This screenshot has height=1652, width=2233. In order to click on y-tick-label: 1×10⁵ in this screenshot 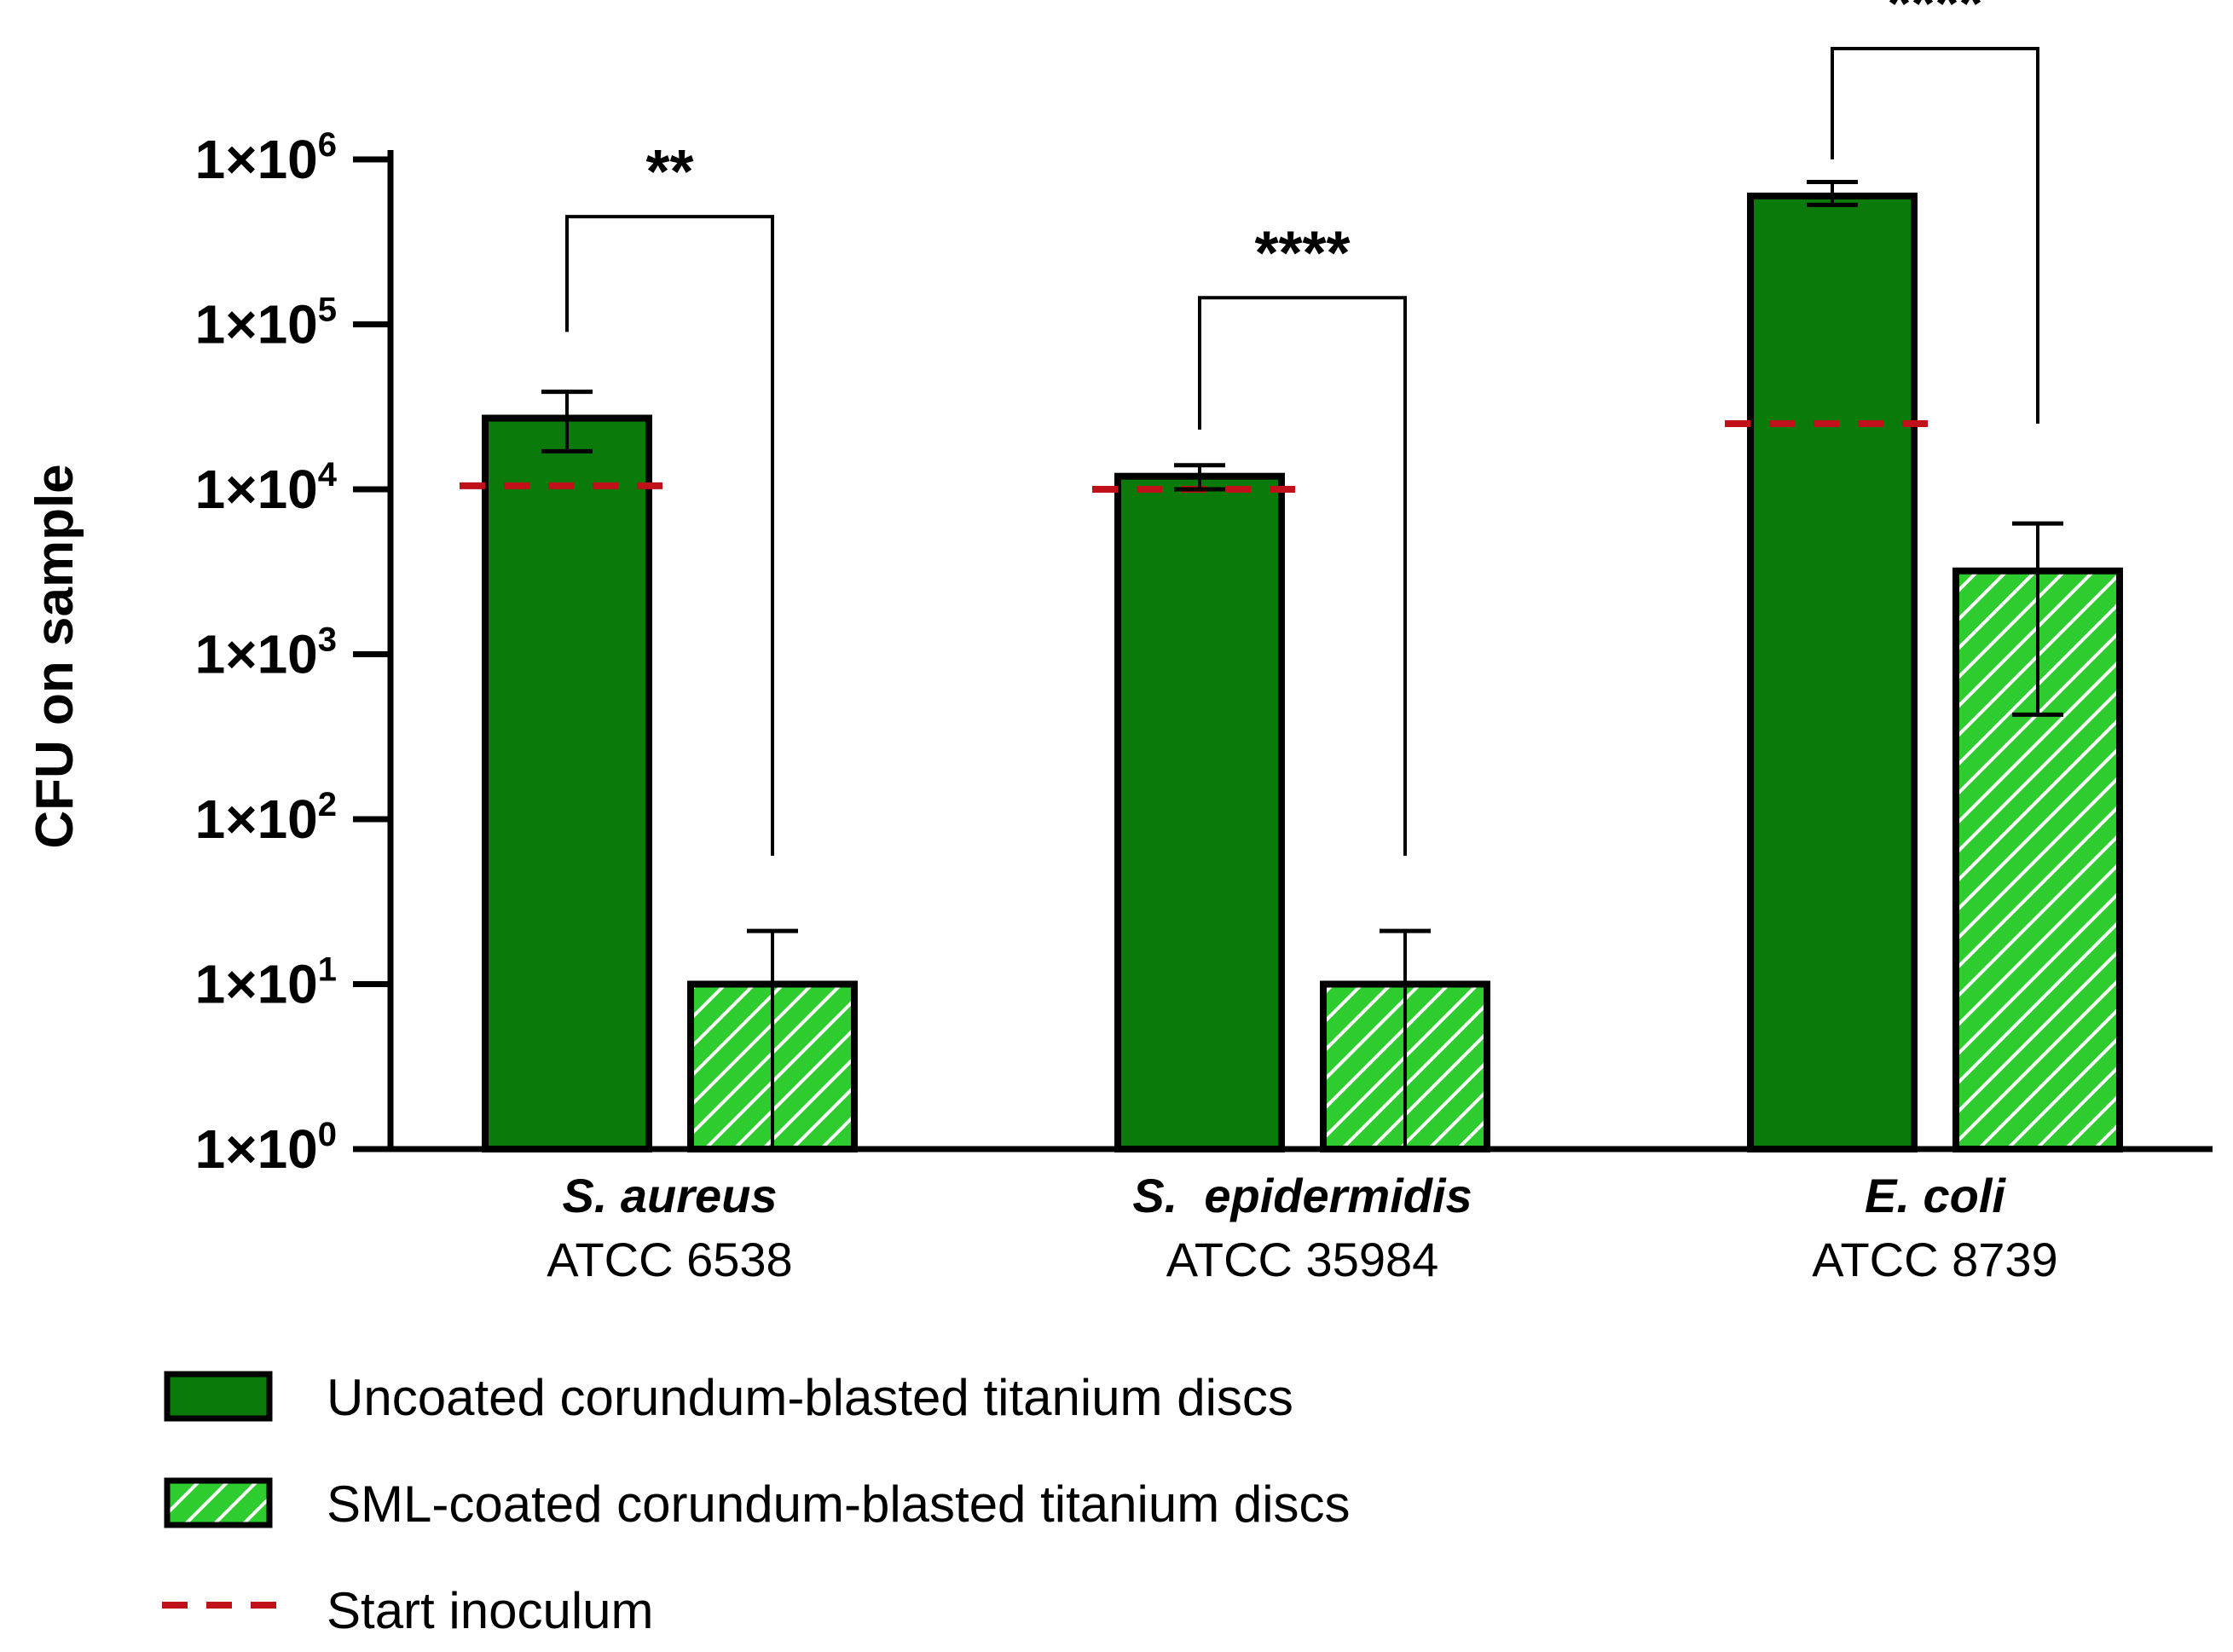, I will do `click(266, 323)`.